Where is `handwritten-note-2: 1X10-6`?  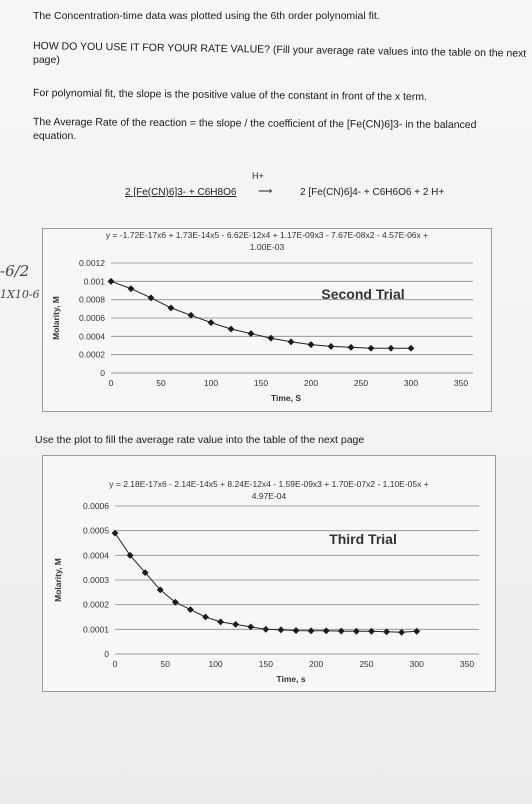
handwritten-note-2: 1X10-6 is located at coordinates (20, 294).